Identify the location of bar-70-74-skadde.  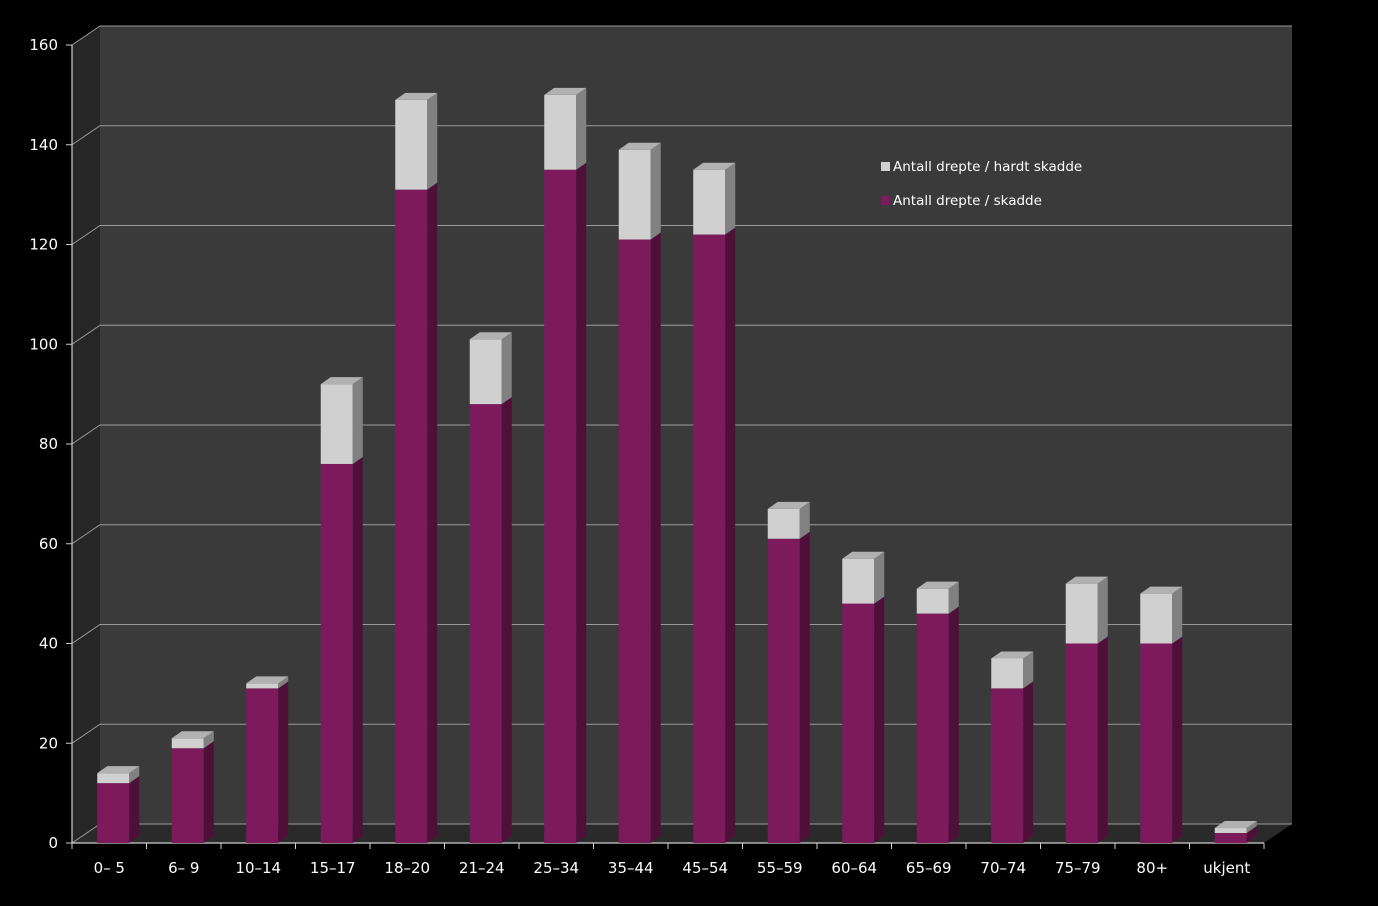
(1012, 762).